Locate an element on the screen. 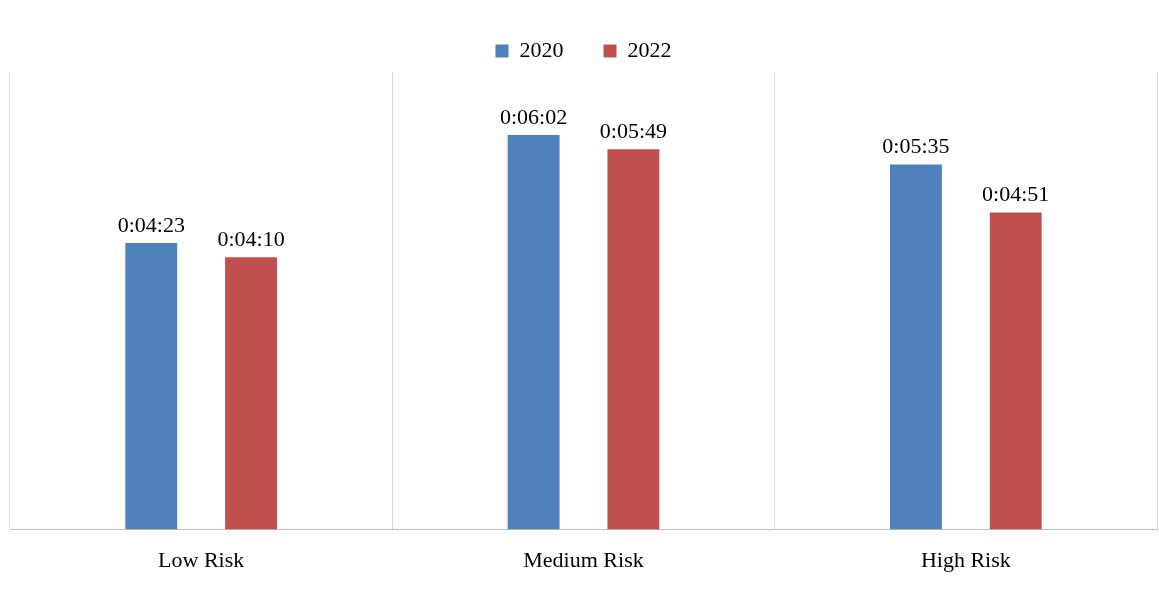 This screenshot has height=596, width=1159. legend-label: 2020 is located at coordinates (541, 49).